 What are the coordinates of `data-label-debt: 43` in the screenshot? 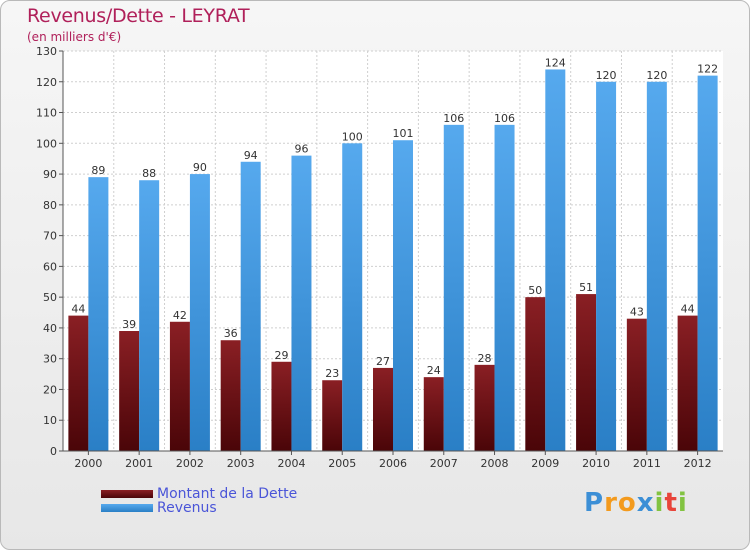 It's located at (637, 312).